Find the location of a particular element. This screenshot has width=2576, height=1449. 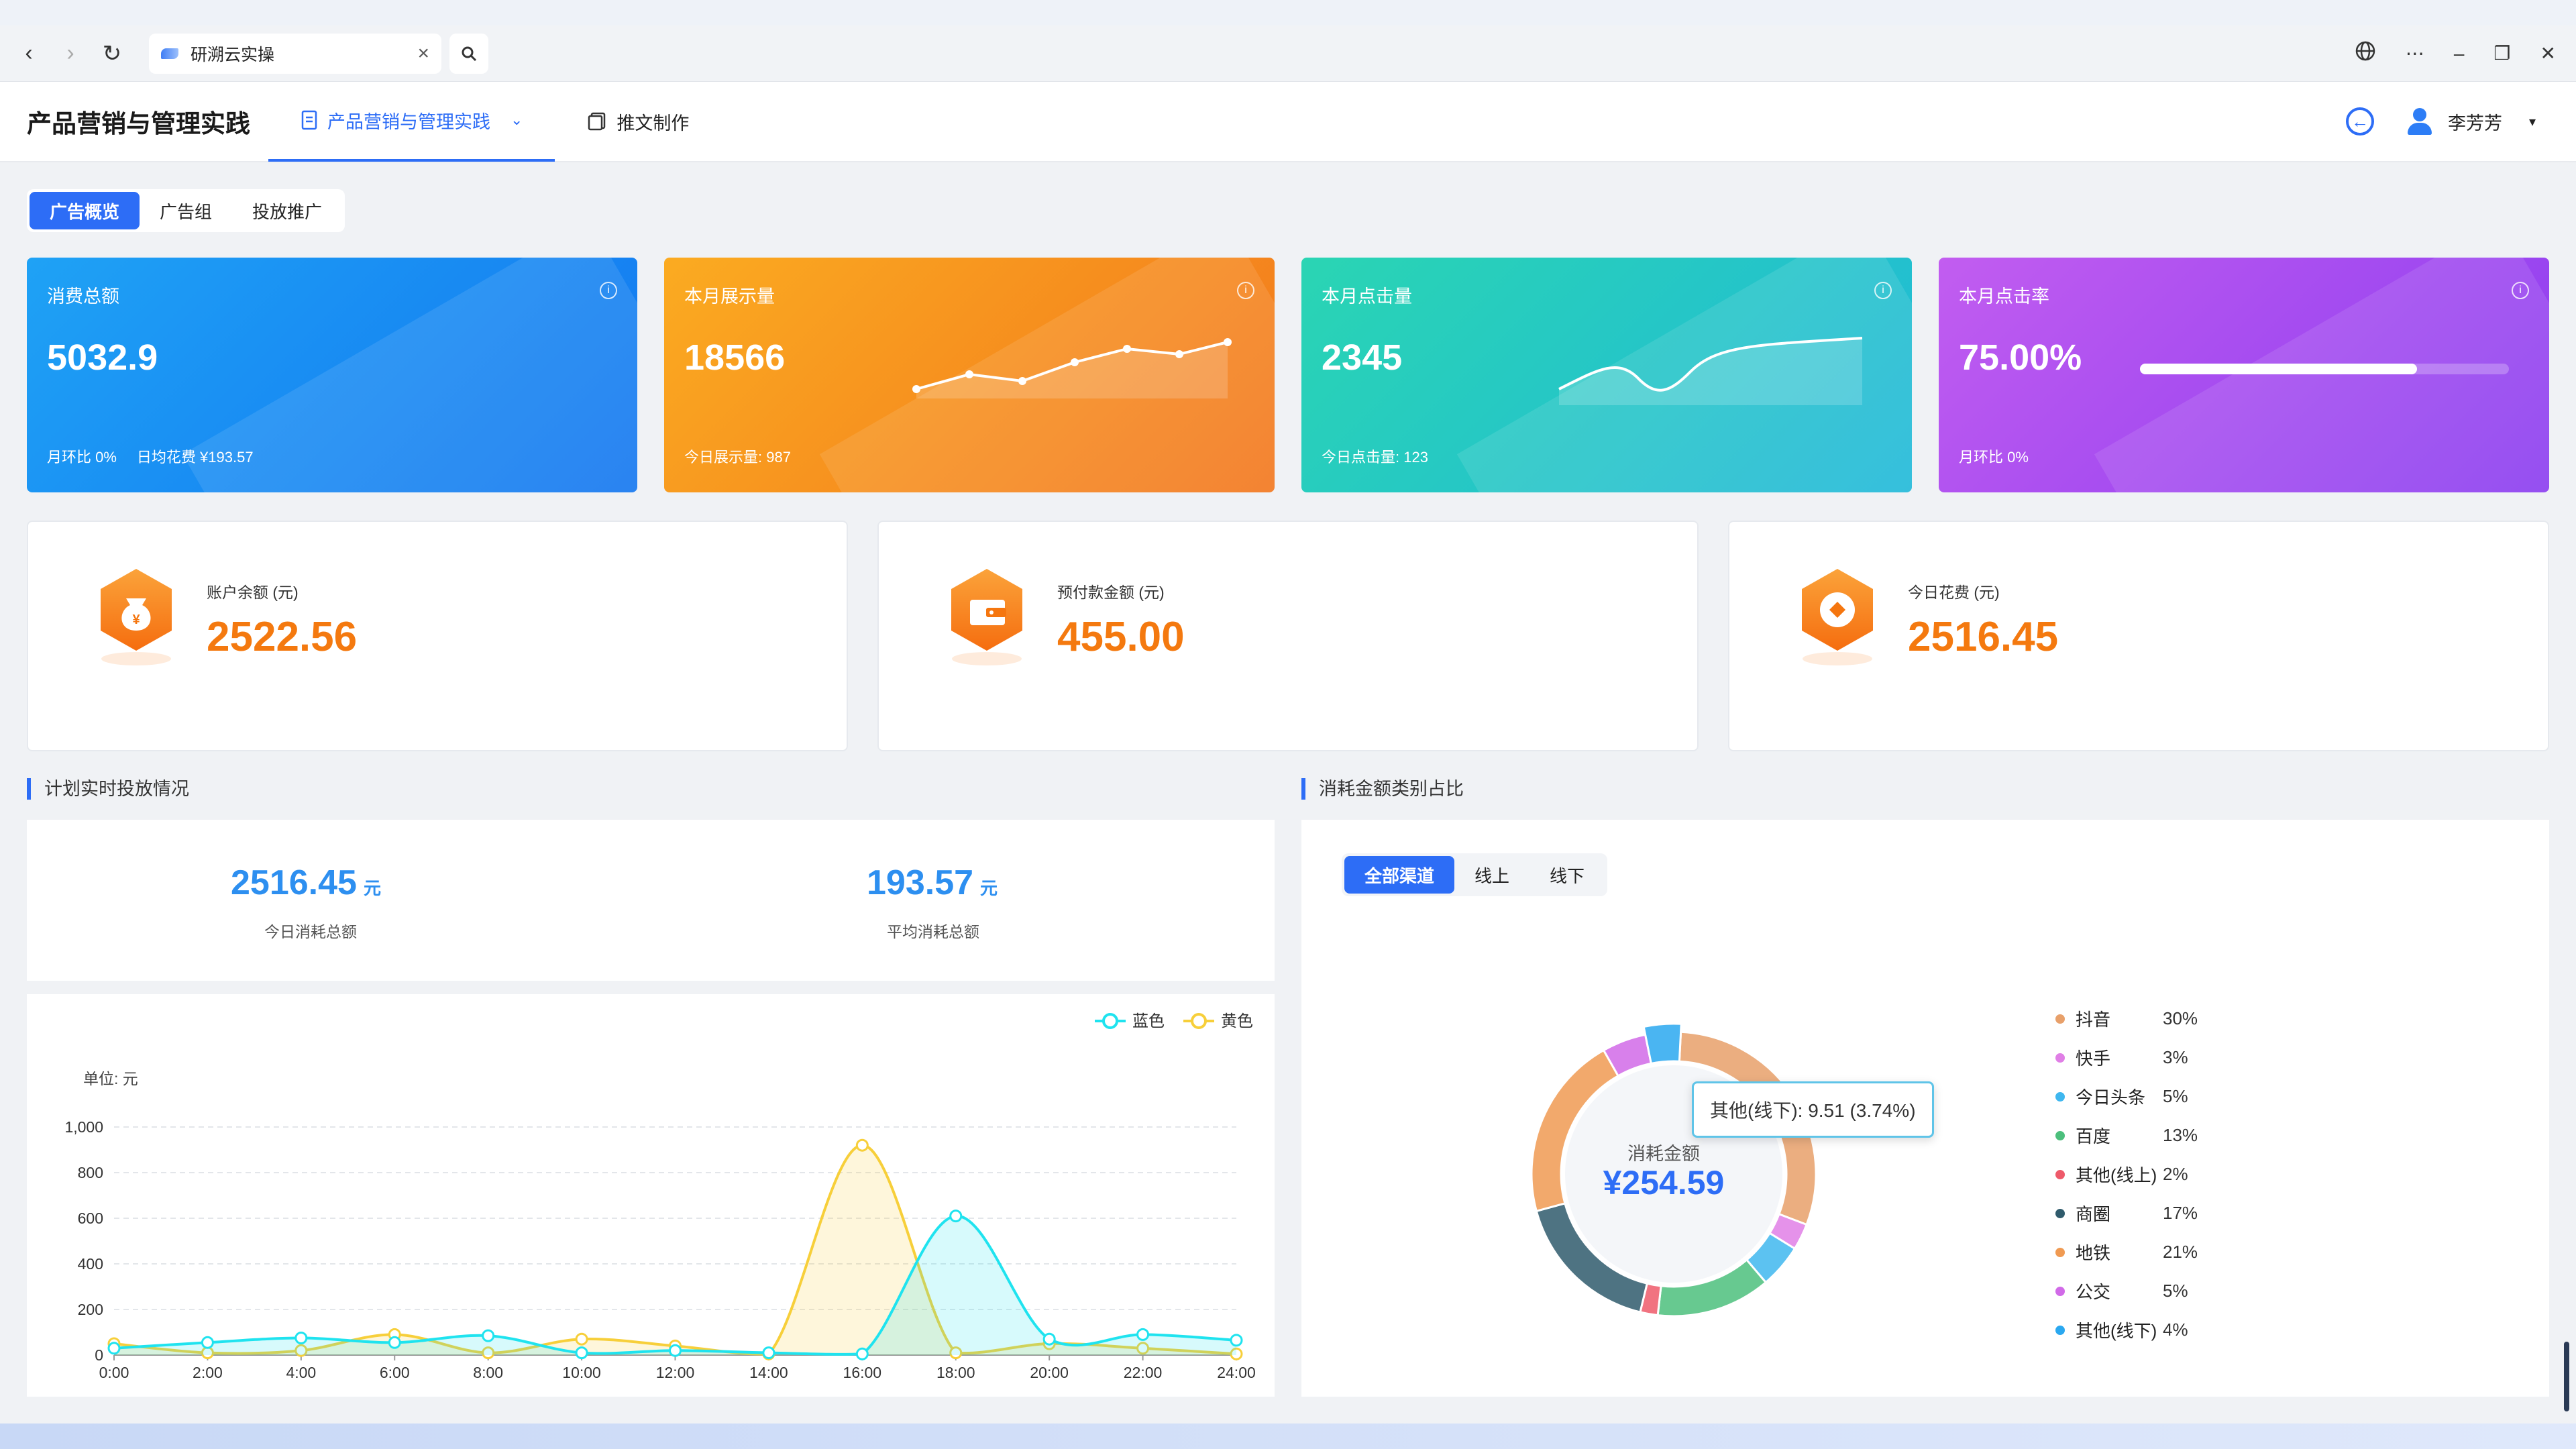

stat-label: 本月展示量 is located at coordinates (729, 296).